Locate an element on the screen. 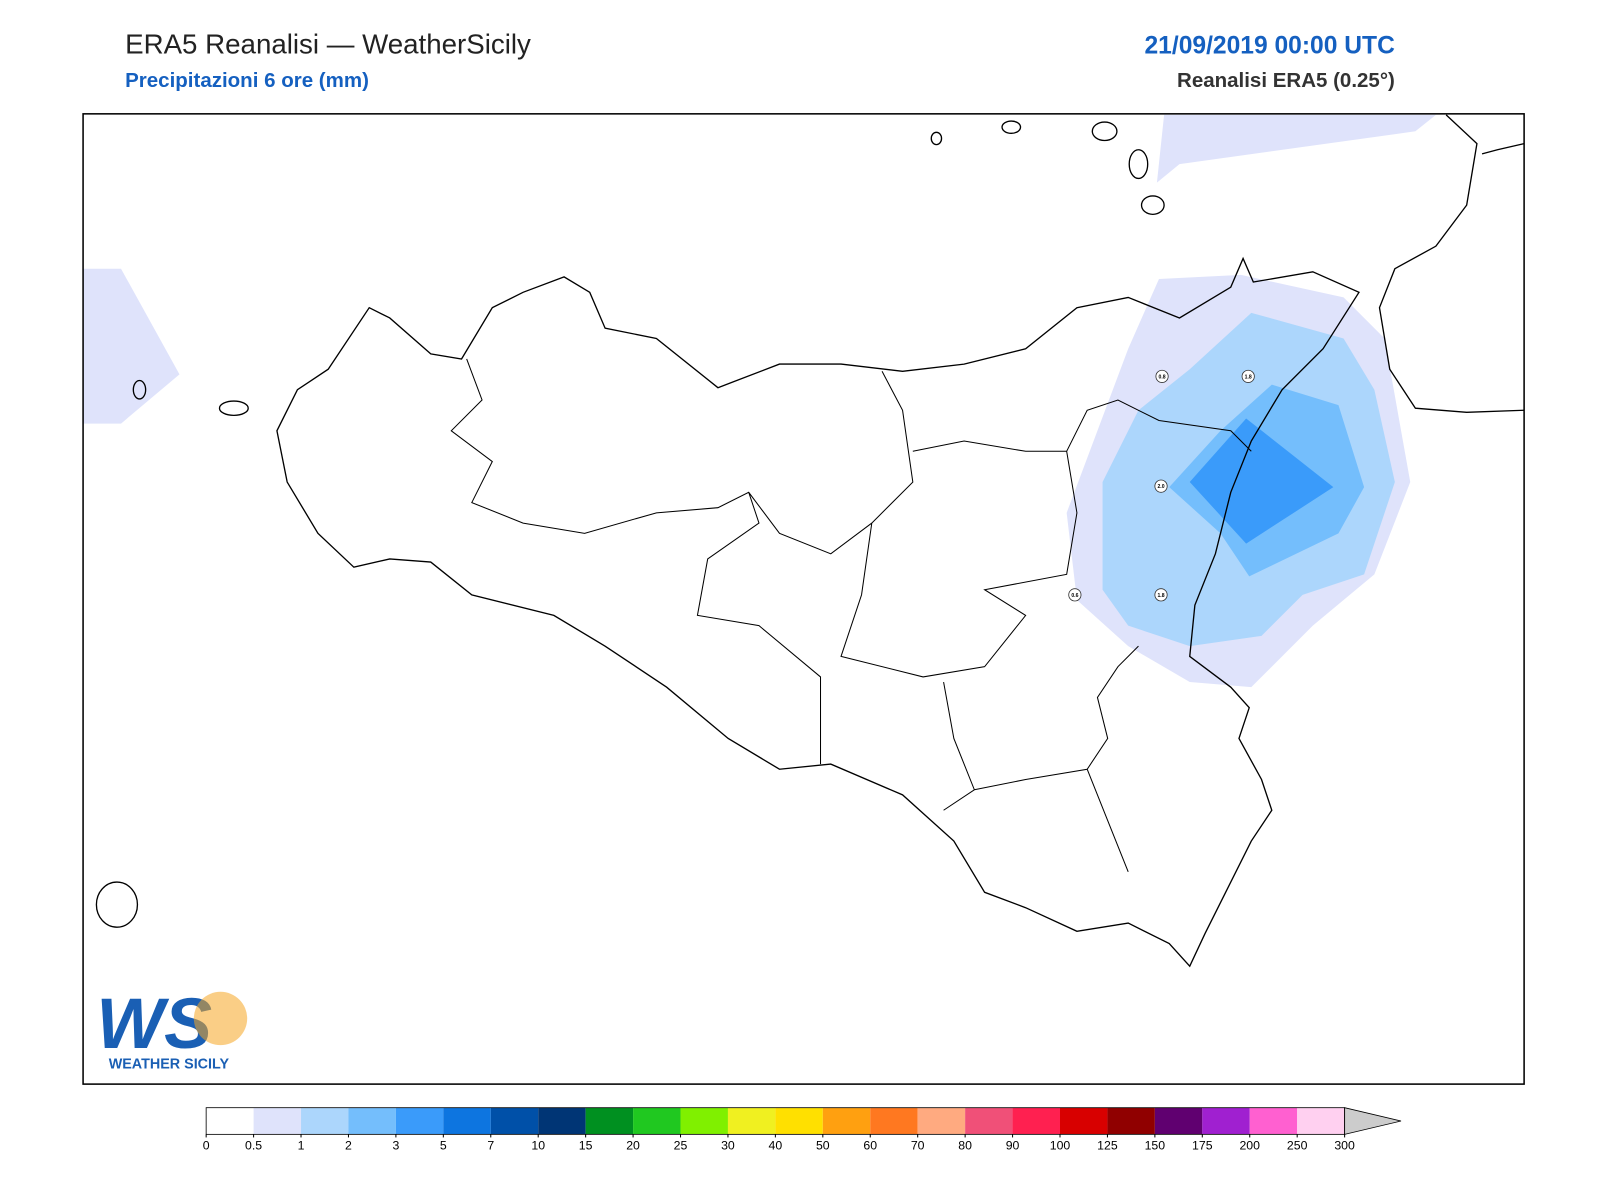  coastline is located at coordinates (1451, 263).